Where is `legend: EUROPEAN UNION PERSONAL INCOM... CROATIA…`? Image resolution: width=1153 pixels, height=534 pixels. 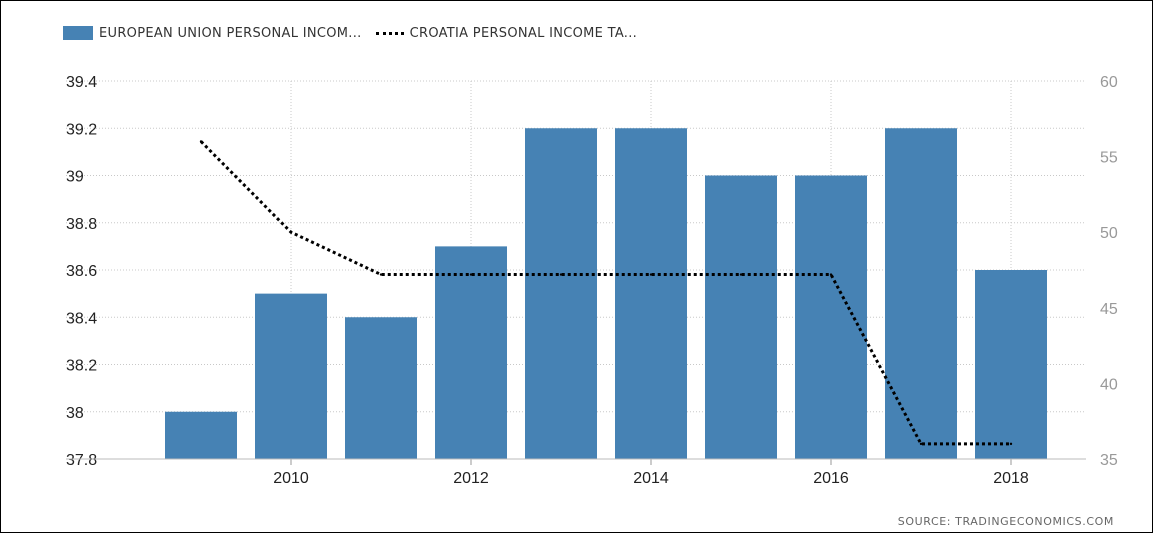
legend: EUROPEAN UNION PERSONAL INCOM... CROATIA… is located at coordinates (357, 33).